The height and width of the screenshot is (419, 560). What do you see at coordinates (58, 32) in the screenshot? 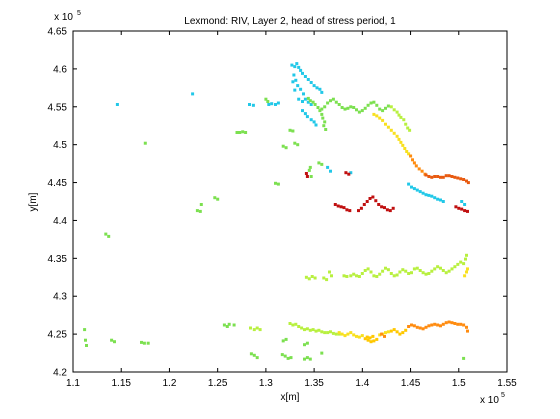
I see `y-tick-label: 4.65` at bounding box center [58, 32].